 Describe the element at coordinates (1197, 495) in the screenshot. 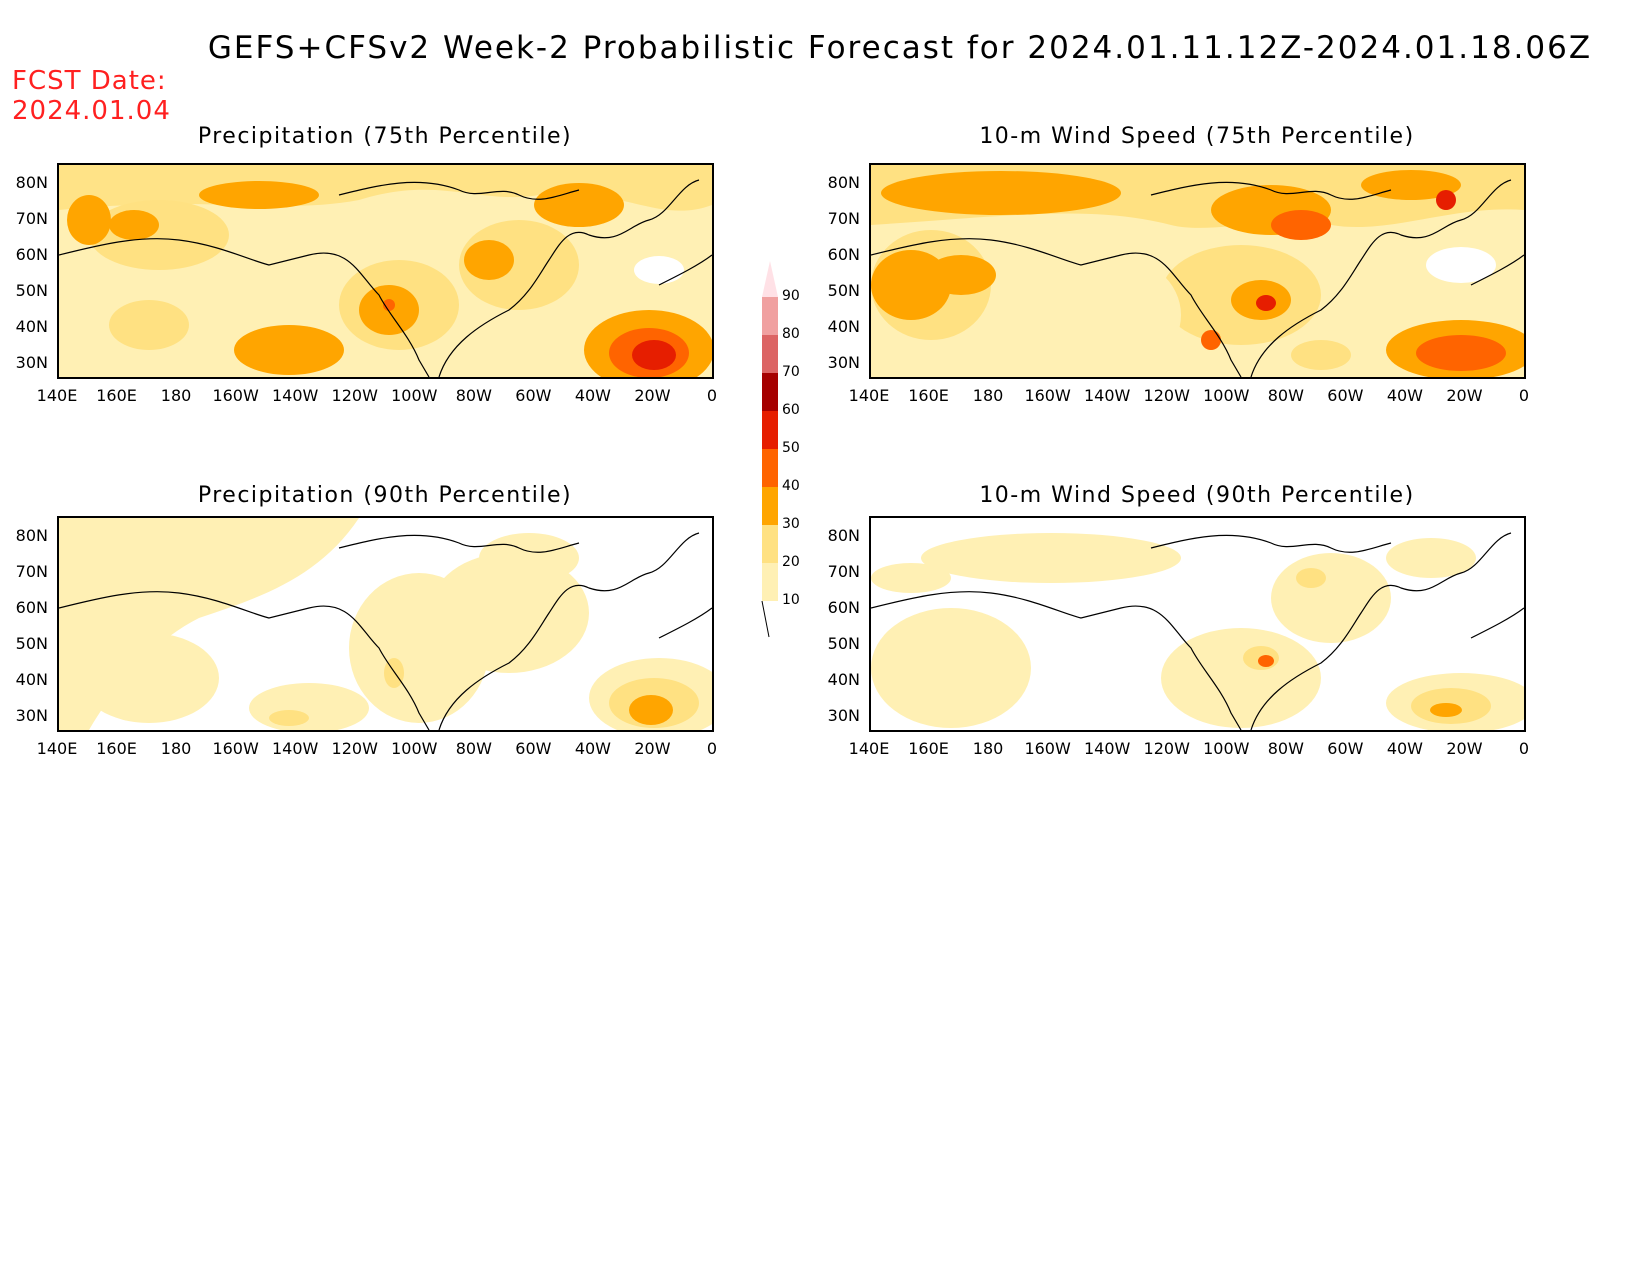

I see `panel-title-wind-90: 10-m Wind Speed (90th Percentile)` at that location.